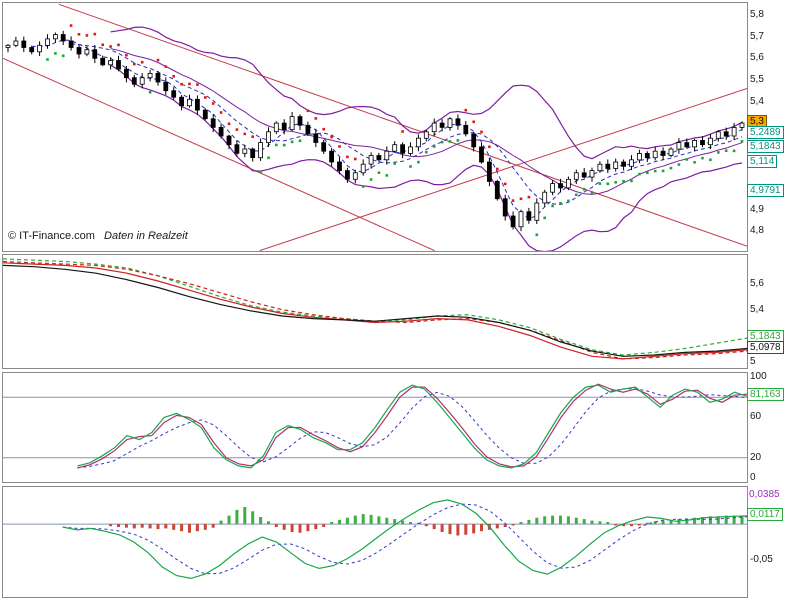 The height and width of the screenshot is (600, 791). What do you see at coordinates (757, 122) in the screenshot?
I see `value-label-53: 5,3` at bounding box center [757, 122].